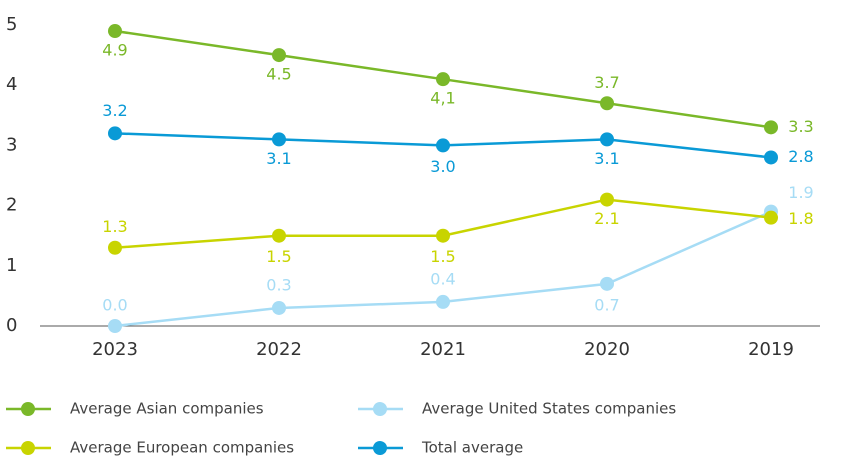 The image size is (845, 459). Describe the element at coordinates (11, 265) in the screenshot. I see `y-tick-label: 1` at that location.